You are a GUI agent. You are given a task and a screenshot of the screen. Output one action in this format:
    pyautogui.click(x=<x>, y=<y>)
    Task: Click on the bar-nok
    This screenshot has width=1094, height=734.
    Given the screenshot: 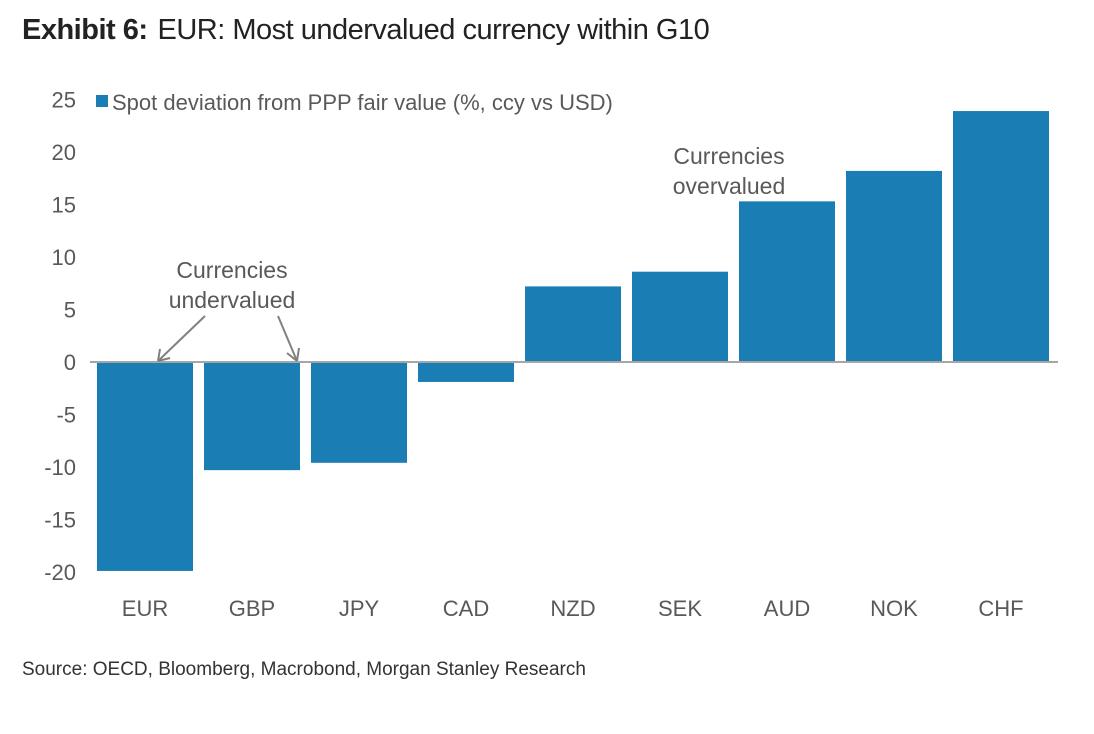 What is the action you would take?
    pyautogui.click(x=894, y=266)
    